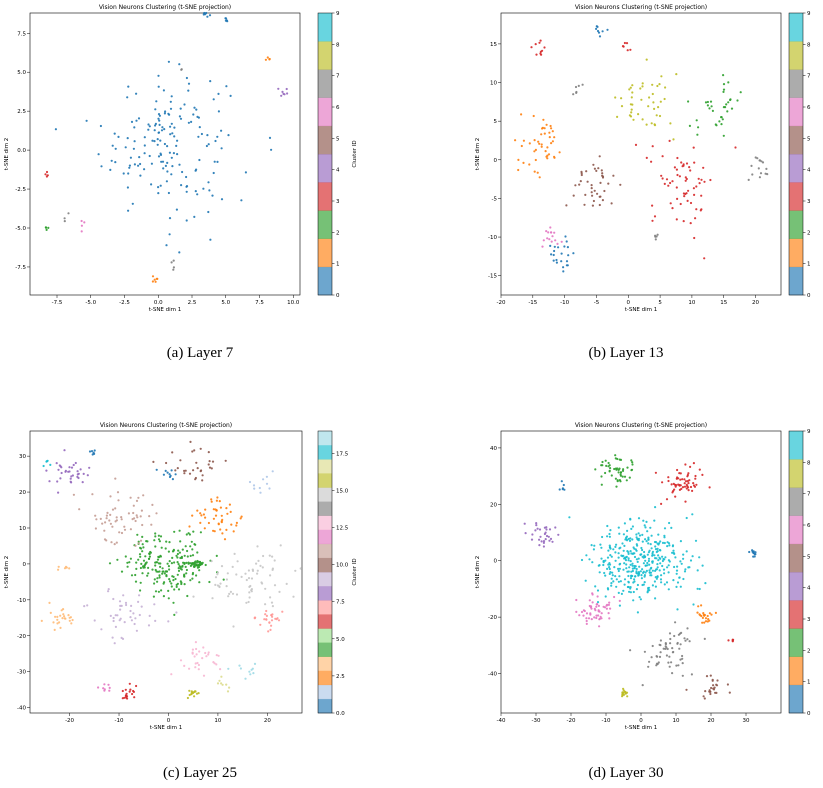 The width and height of the screenshot is (823, 788). I want to click on y-tick-label: 10, so click(22, 529).